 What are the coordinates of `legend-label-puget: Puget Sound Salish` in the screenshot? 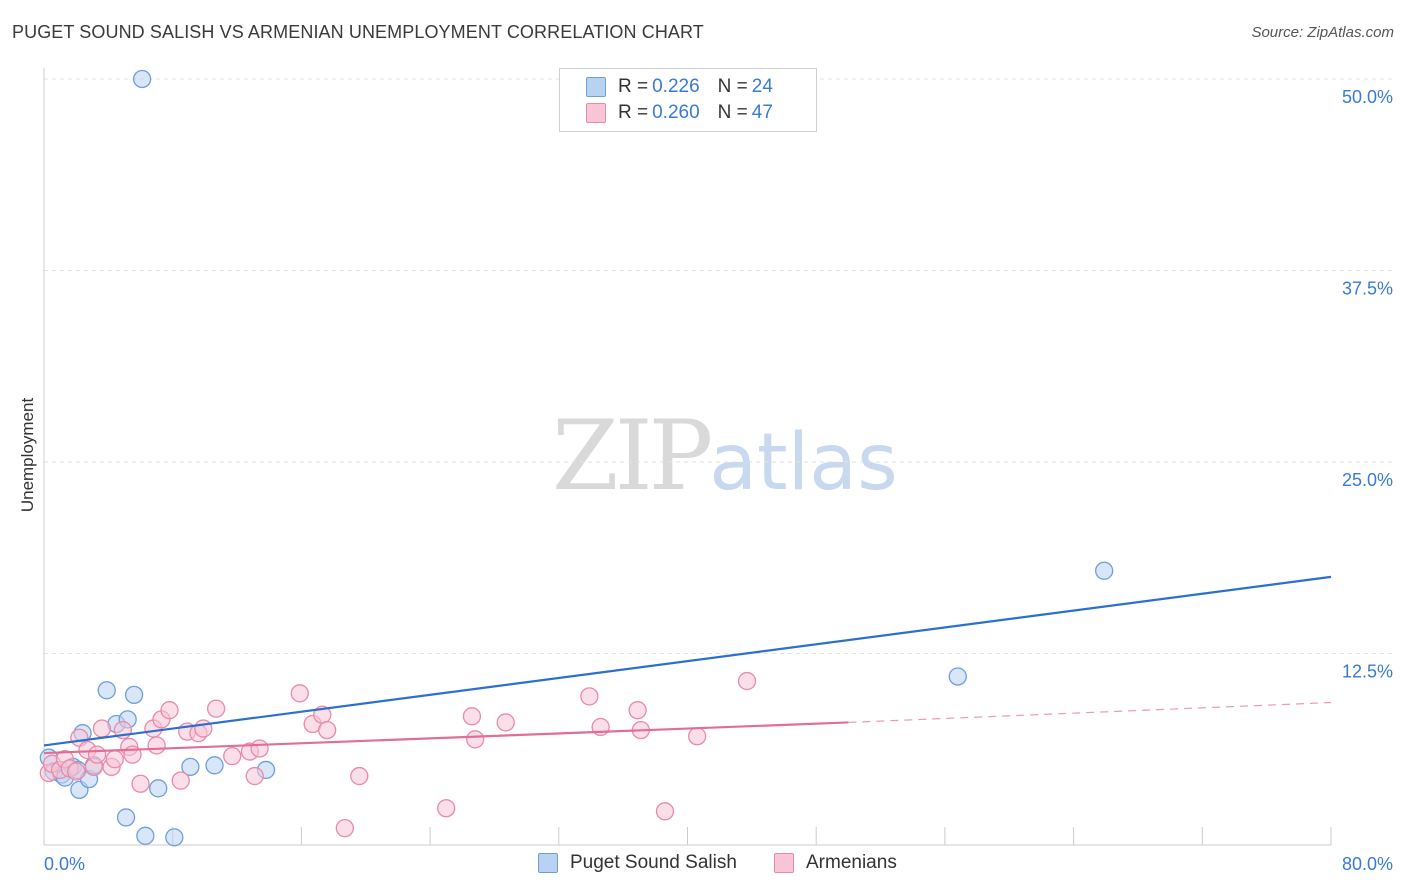 It's located at (653, 862).